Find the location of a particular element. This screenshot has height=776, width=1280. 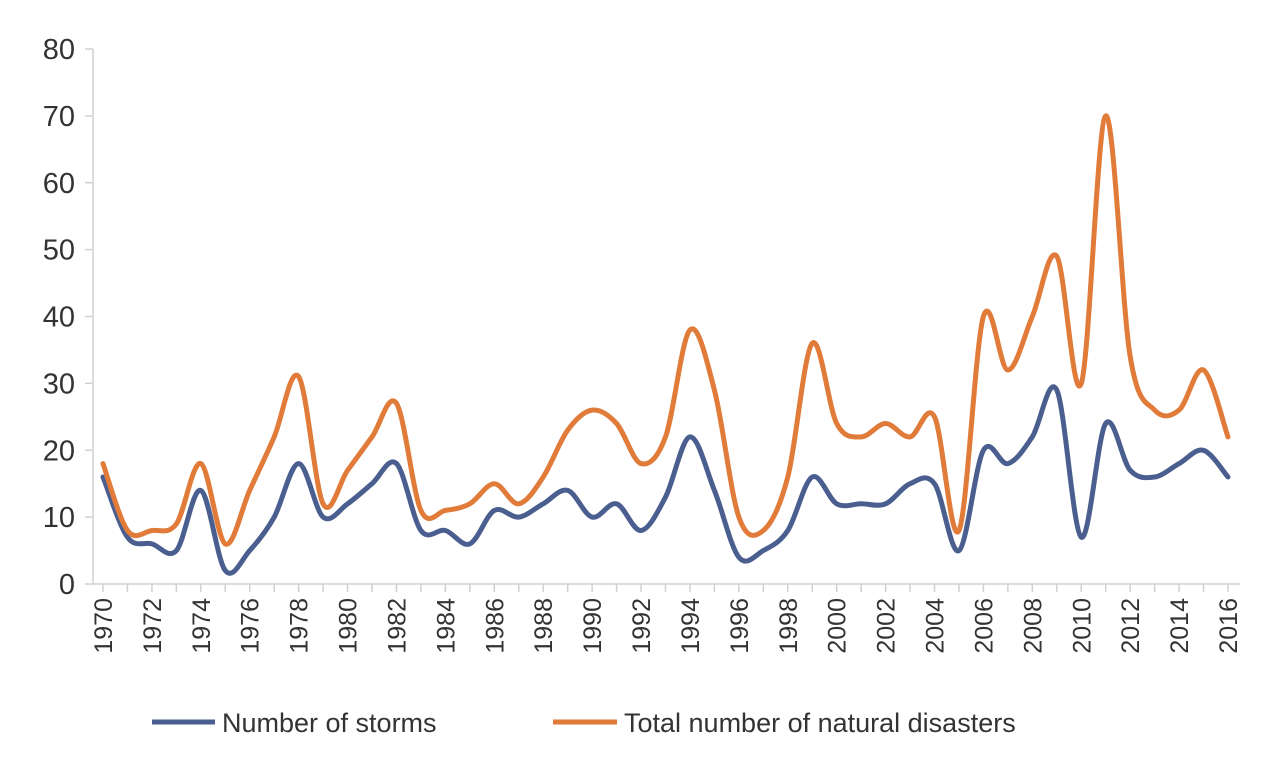

legend-label-1: Total number of natural disasters is located at coordinates (820, 723).